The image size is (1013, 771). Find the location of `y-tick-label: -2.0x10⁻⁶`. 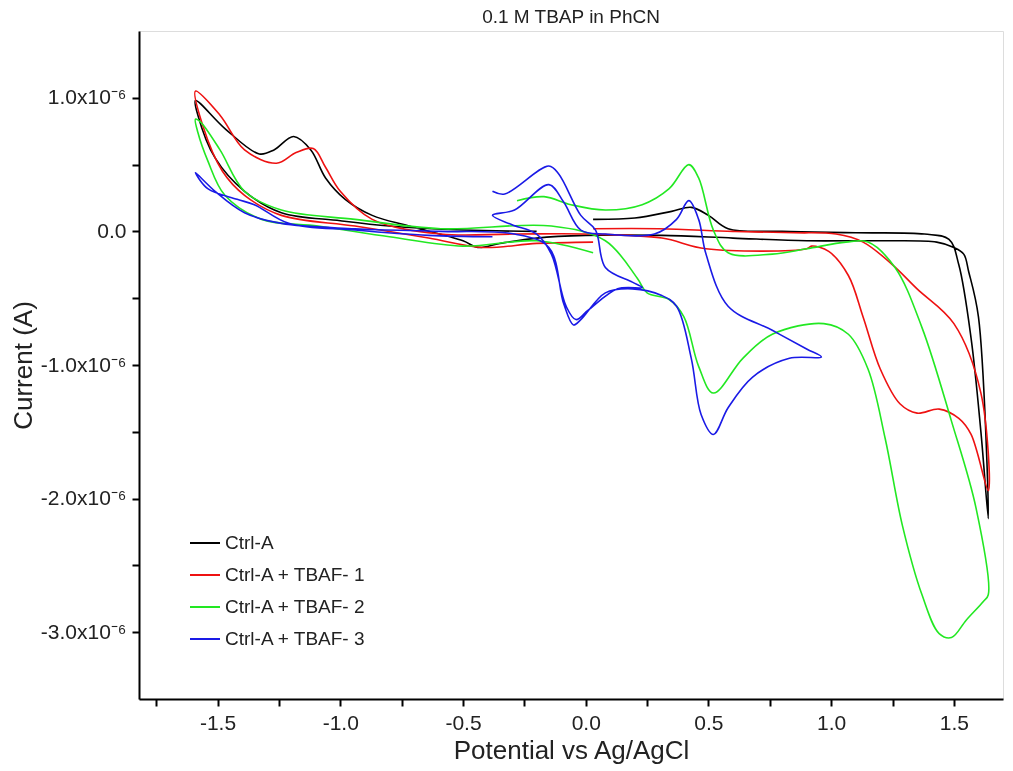

y-tick-label: -2.0x10⁻⁶ is located at coordinates (83, 498).